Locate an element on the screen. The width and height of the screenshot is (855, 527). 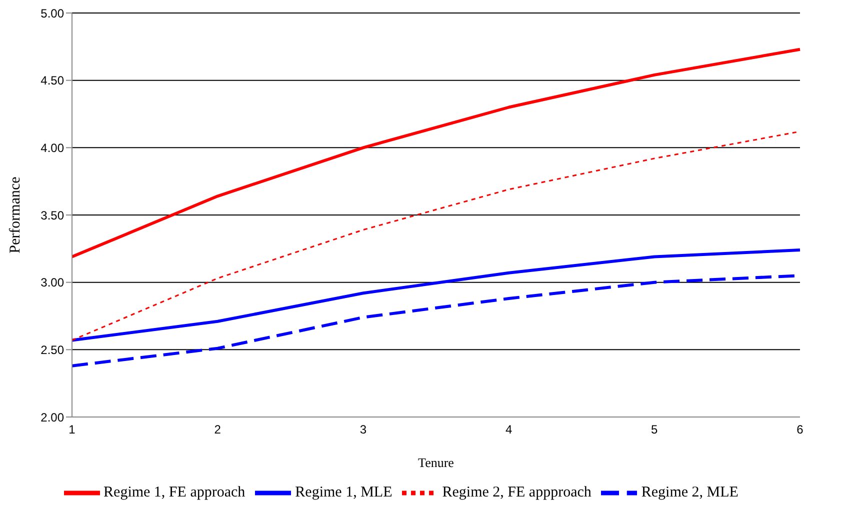
legend-label: Regime 2, FE appproach is located at coordinates (517, 492).